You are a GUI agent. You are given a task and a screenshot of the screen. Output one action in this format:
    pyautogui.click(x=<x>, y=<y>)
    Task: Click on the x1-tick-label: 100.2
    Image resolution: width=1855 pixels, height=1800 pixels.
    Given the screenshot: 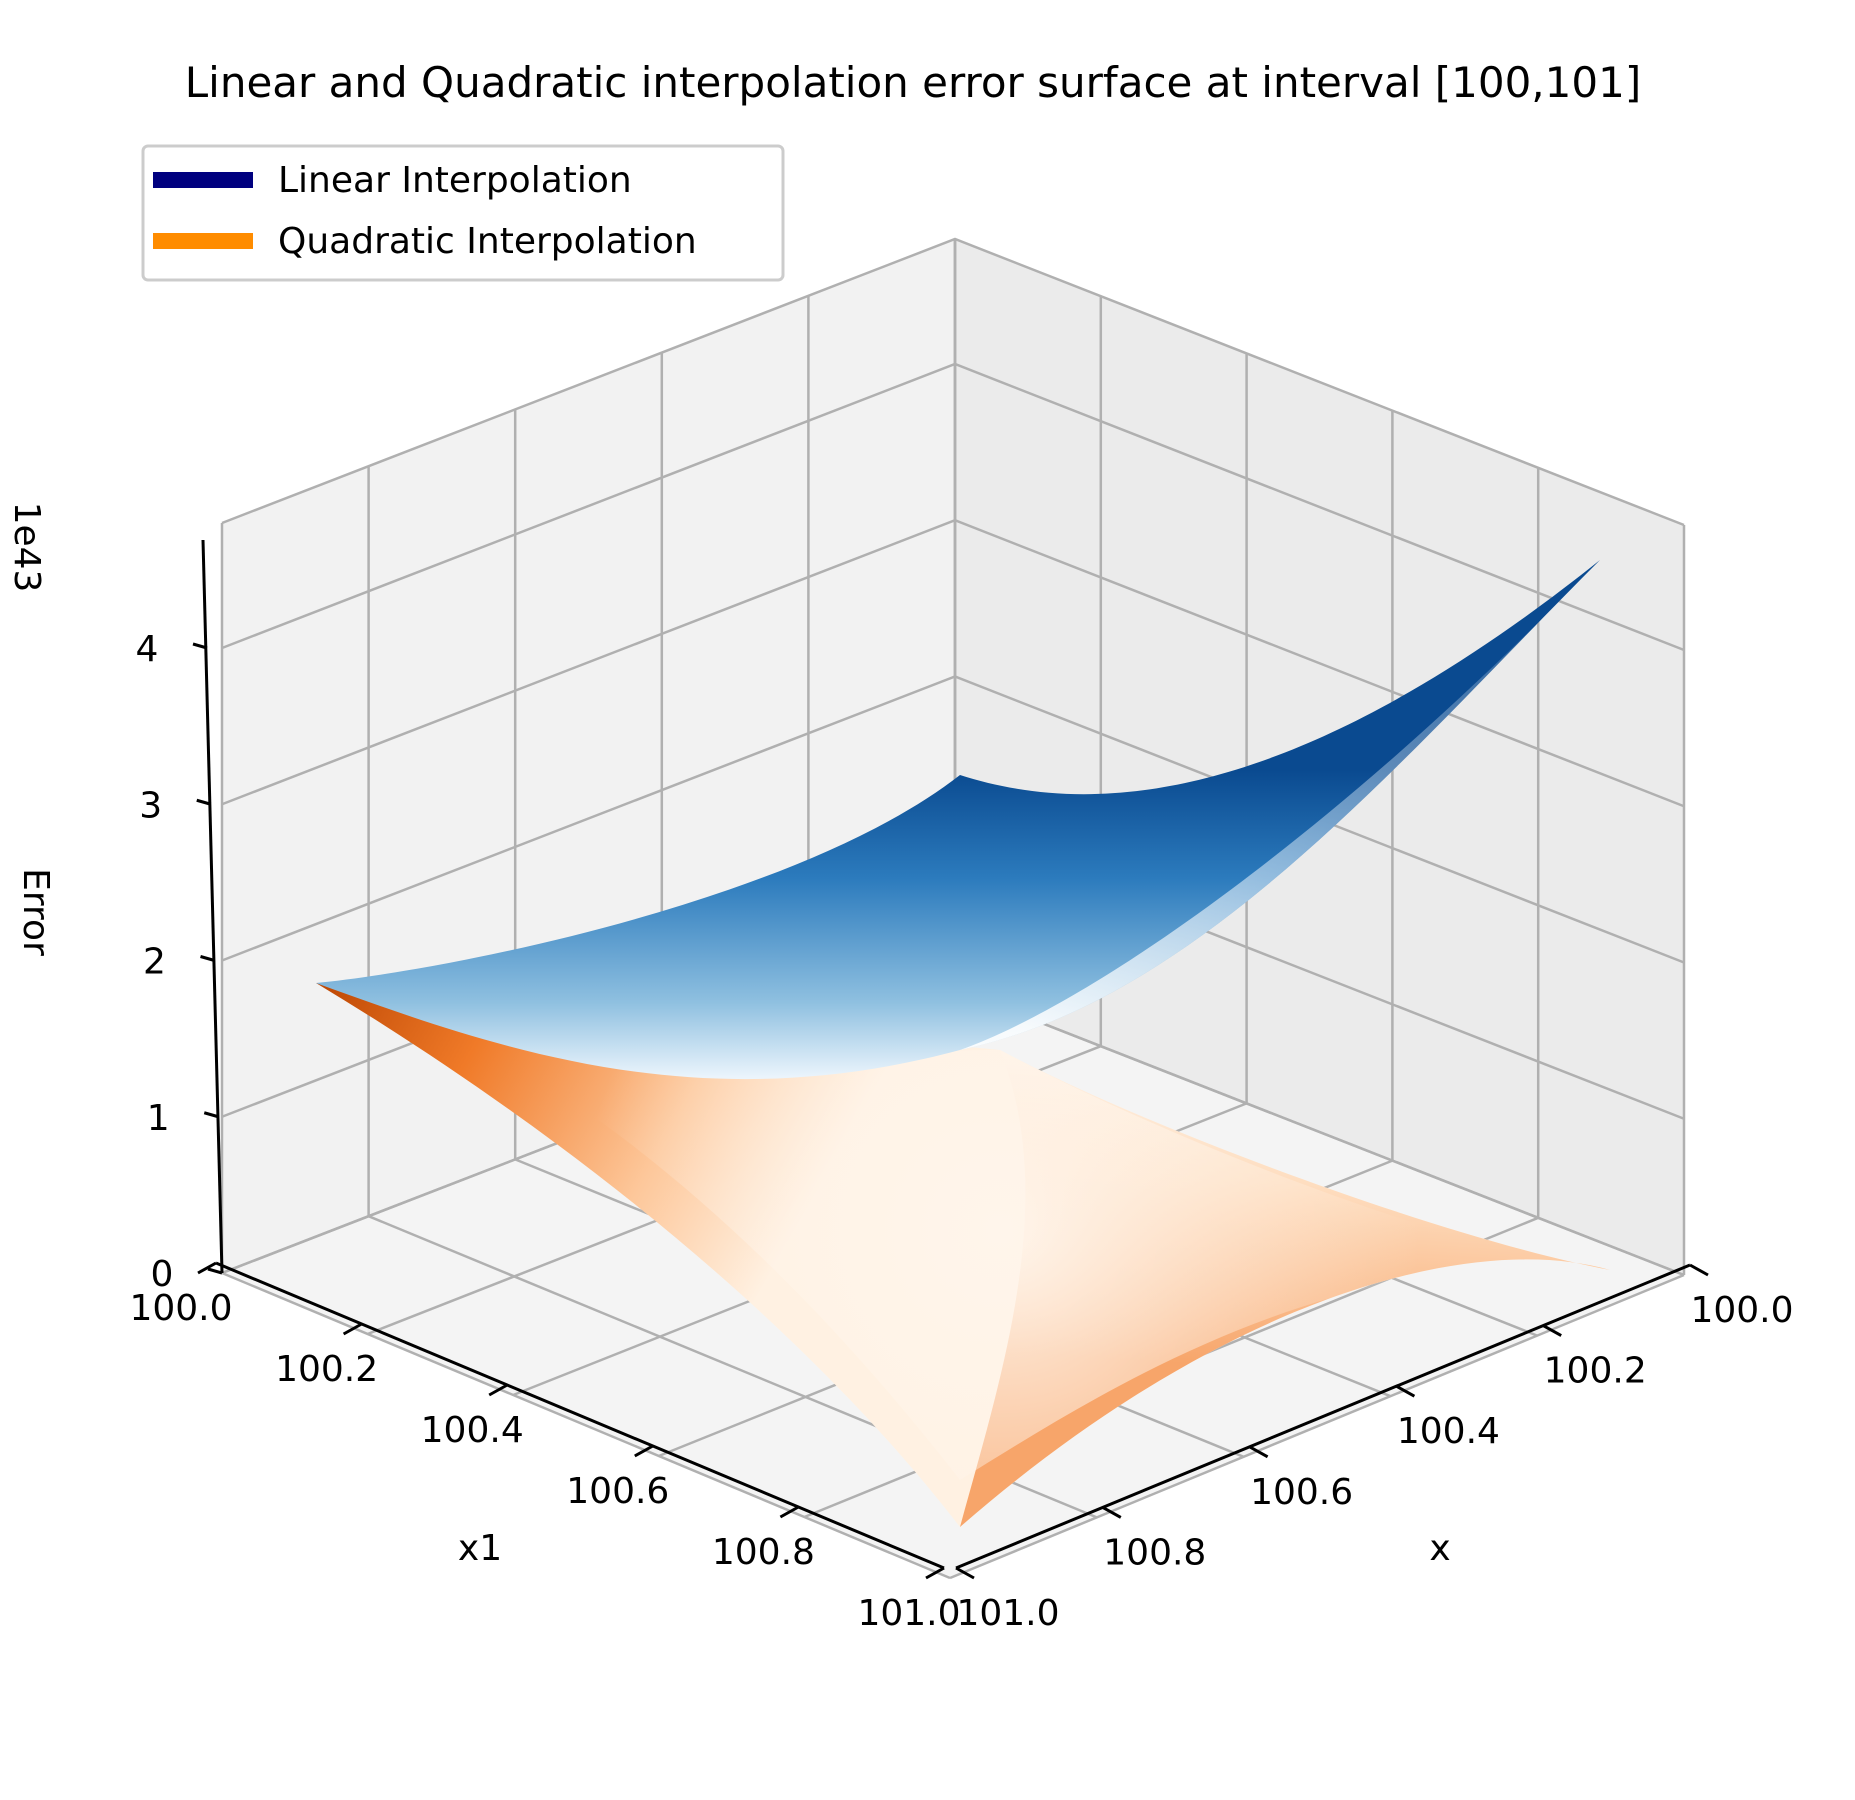 What is the action you would take?
    pyautogui.click(x=326, y=1369)
    